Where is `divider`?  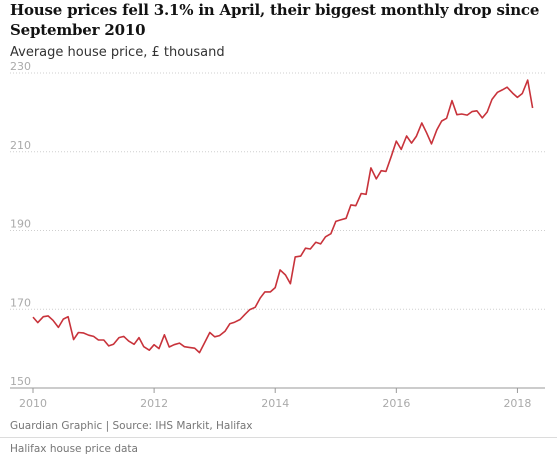
divider is located at coordinates (278, 437).